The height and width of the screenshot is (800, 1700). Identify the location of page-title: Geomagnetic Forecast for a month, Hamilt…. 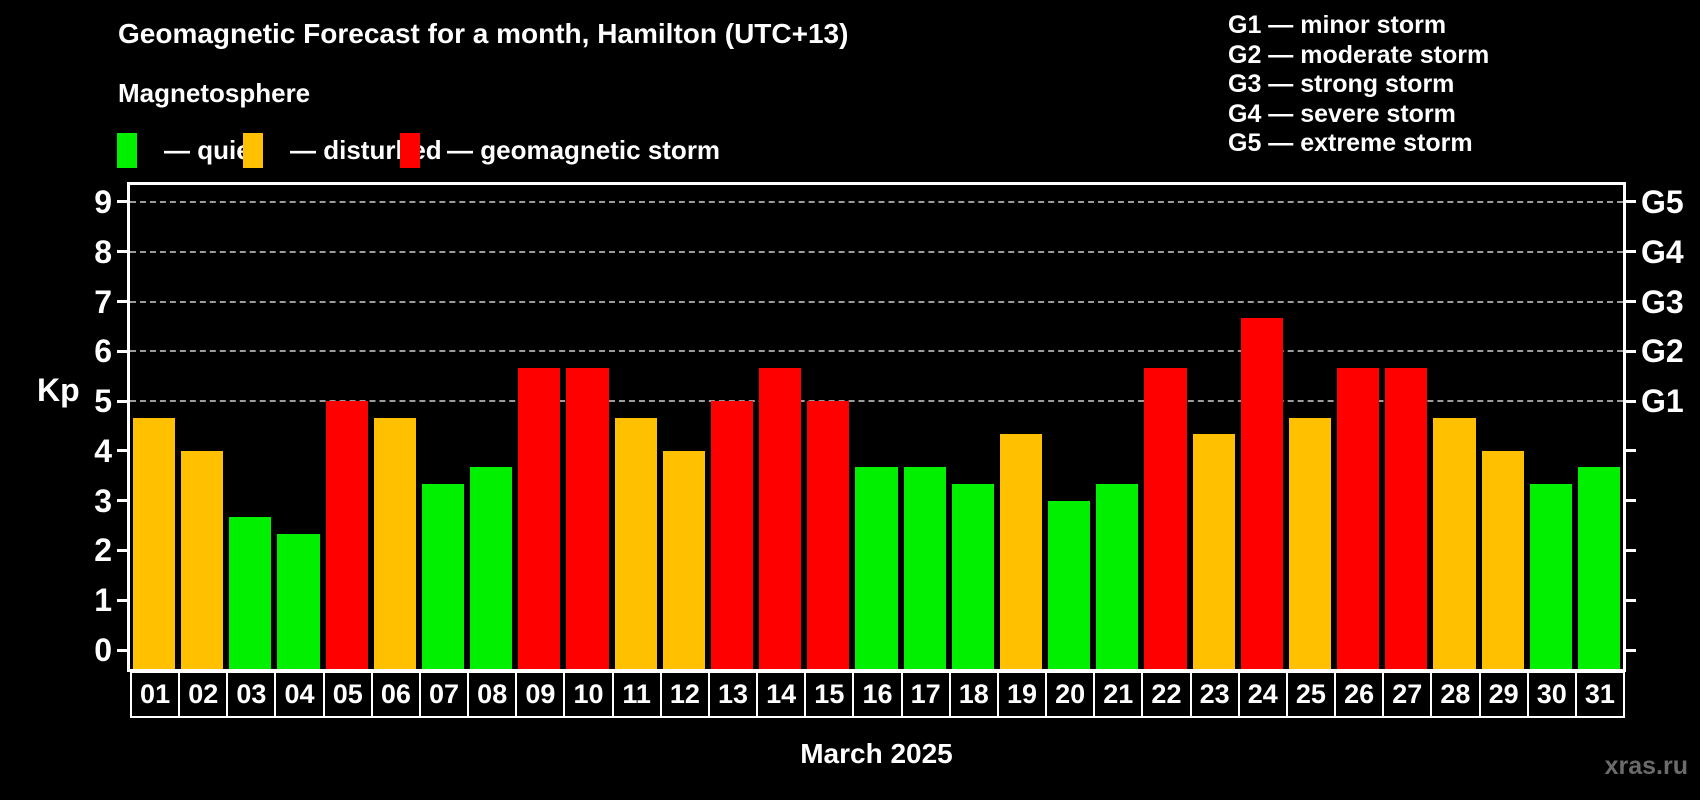
(483, 33).